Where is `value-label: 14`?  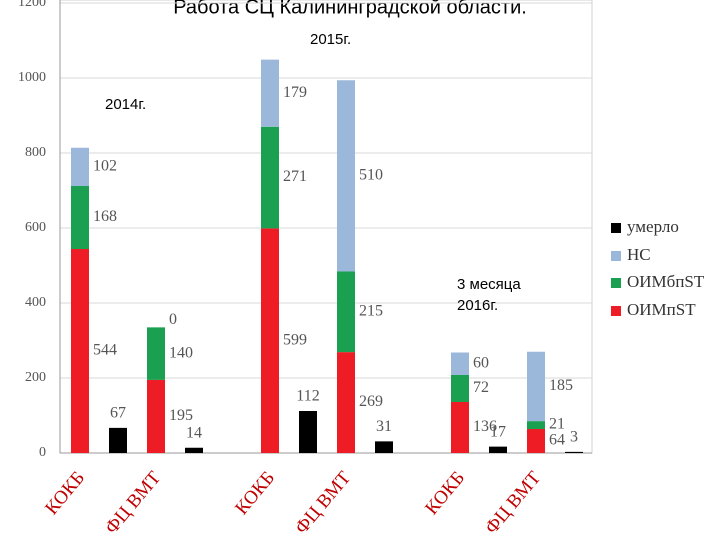 value-label: 14 is located at coordinates (194, 432).